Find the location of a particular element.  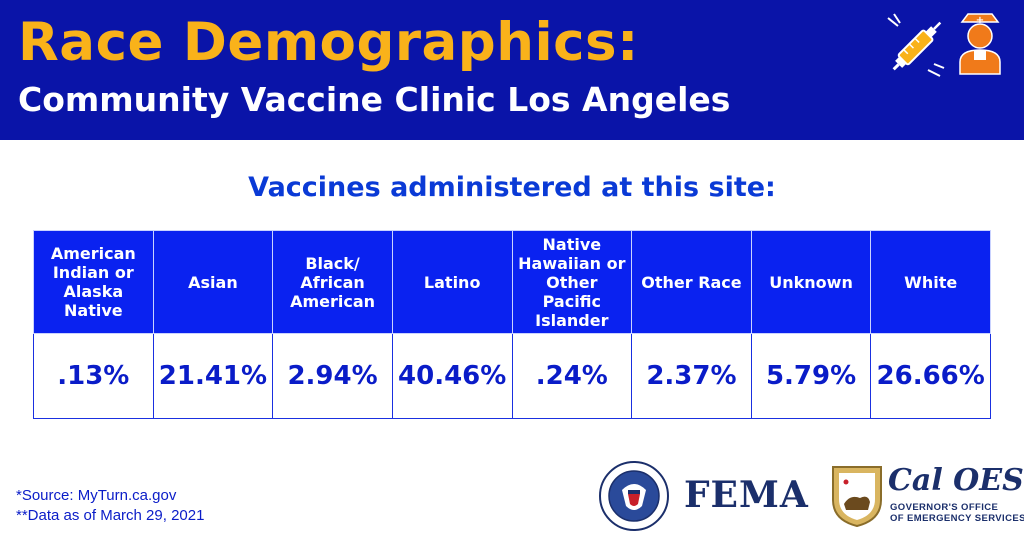

header-asian: Asian is located at coordinates (213, 282).